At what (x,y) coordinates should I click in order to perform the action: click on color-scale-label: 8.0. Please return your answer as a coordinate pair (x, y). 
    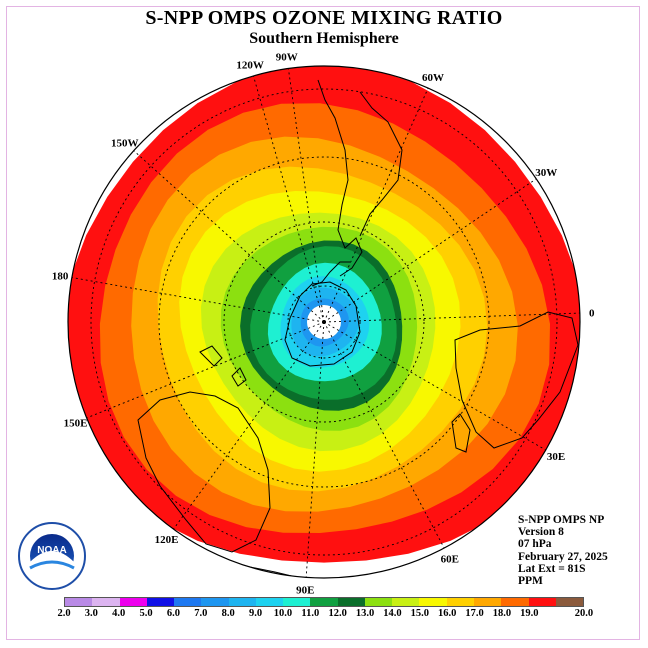
    Looking at the image, I should click on (228, 613).